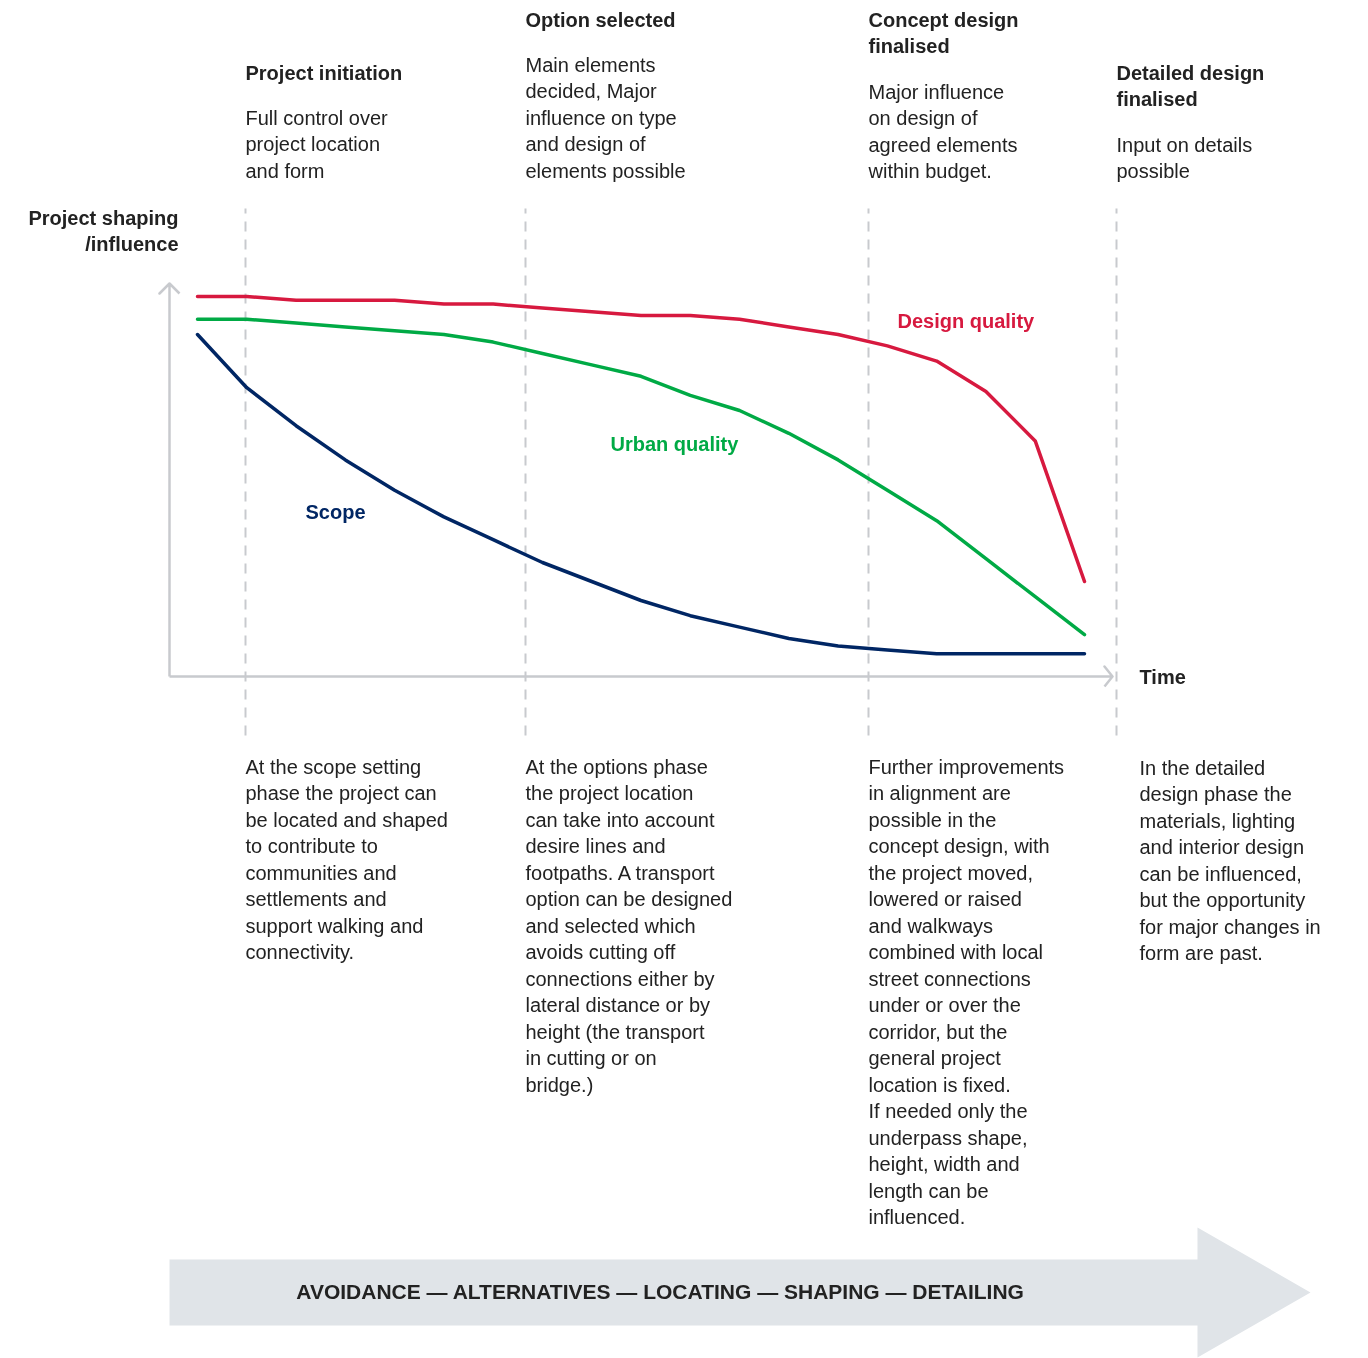 Image resolution: width=1368 pixels, height=1358 pixels. Describe the element at coordinates (1190, 85) in the screenshot. I see `text: Detailed design finalised` at that location.